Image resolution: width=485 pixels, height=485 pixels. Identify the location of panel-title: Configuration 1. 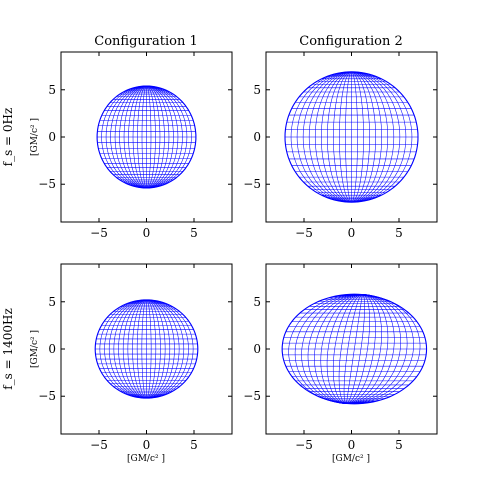
(145, 41).